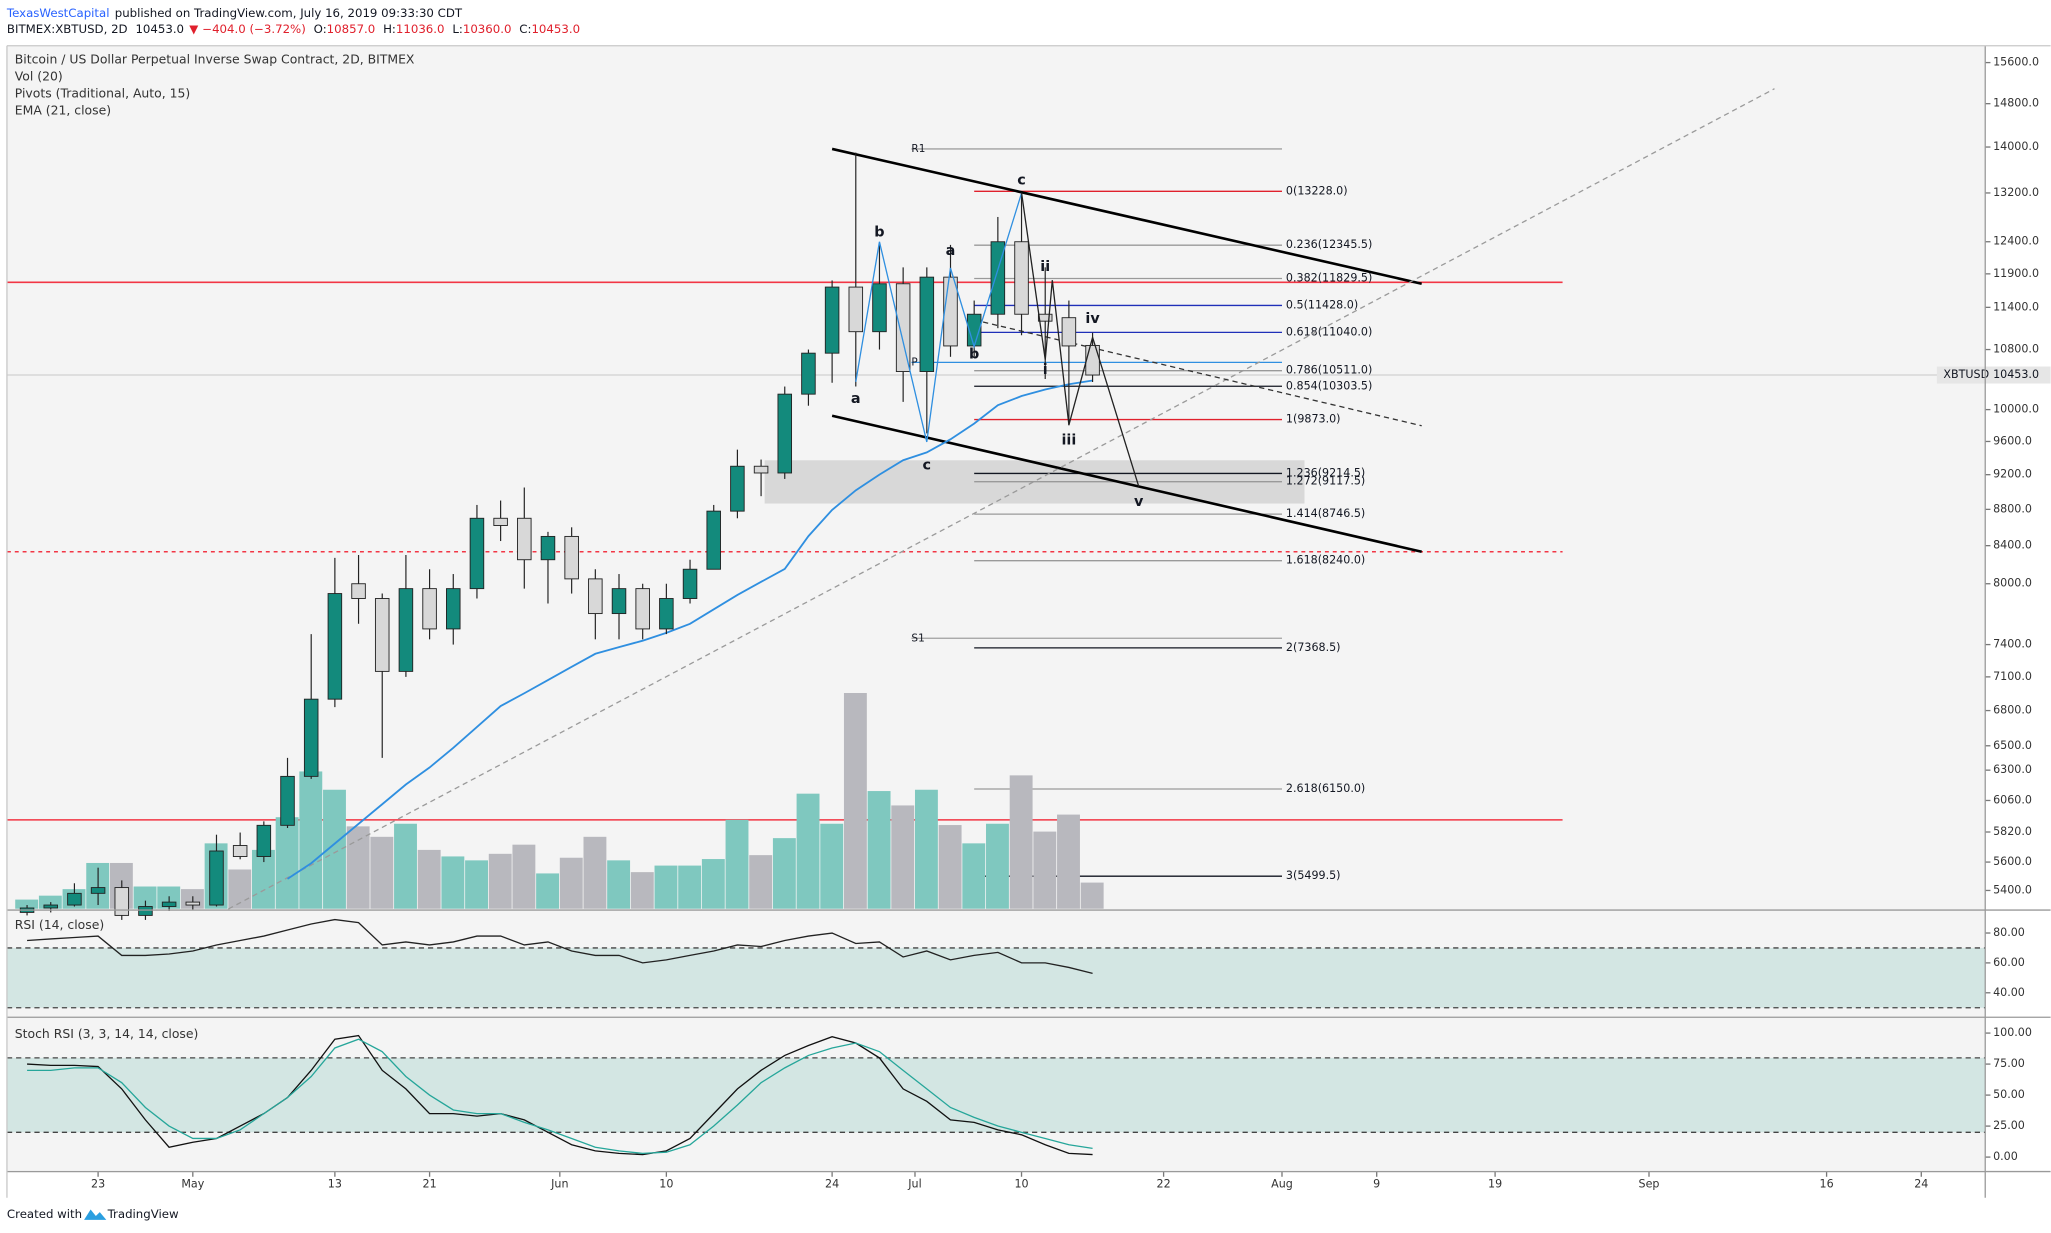  I want to click on footer-brand: TradingView, so click(143, 1214).